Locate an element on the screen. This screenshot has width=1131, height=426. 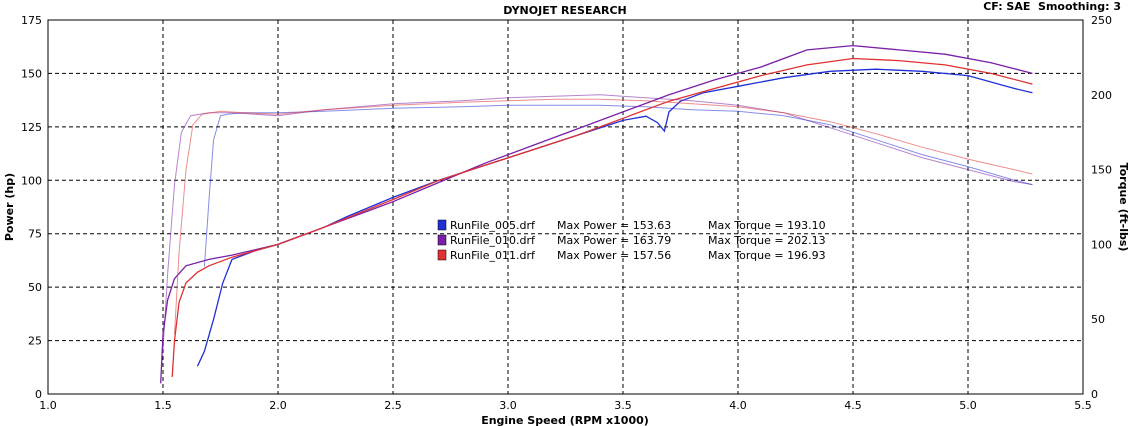
y-left-tick-label-1: 25 is located at coordinates (35, 341).